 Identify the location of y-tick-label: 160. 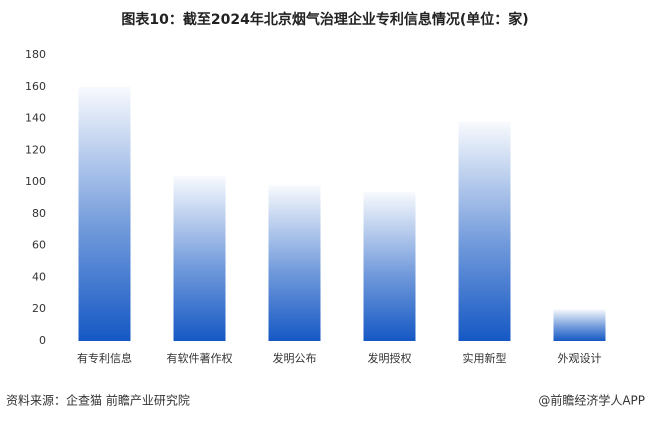
(35, 86).